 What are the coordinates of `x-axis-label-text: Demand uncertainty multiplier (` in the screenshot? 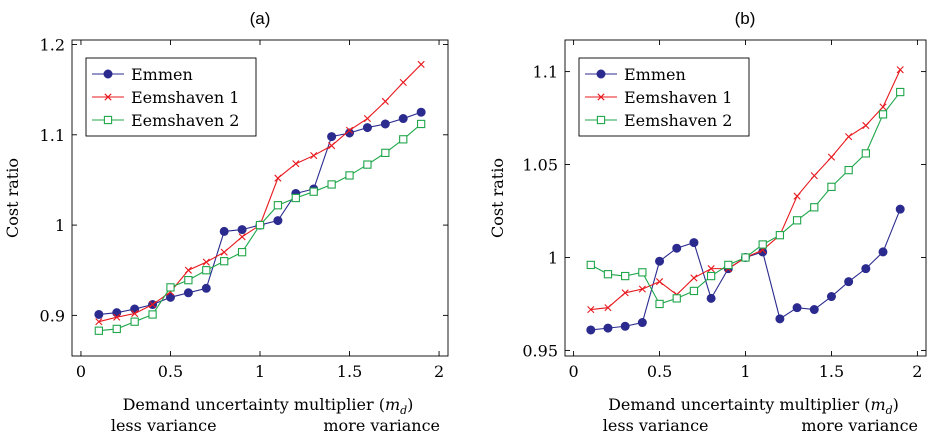 It's located at (254, 404).